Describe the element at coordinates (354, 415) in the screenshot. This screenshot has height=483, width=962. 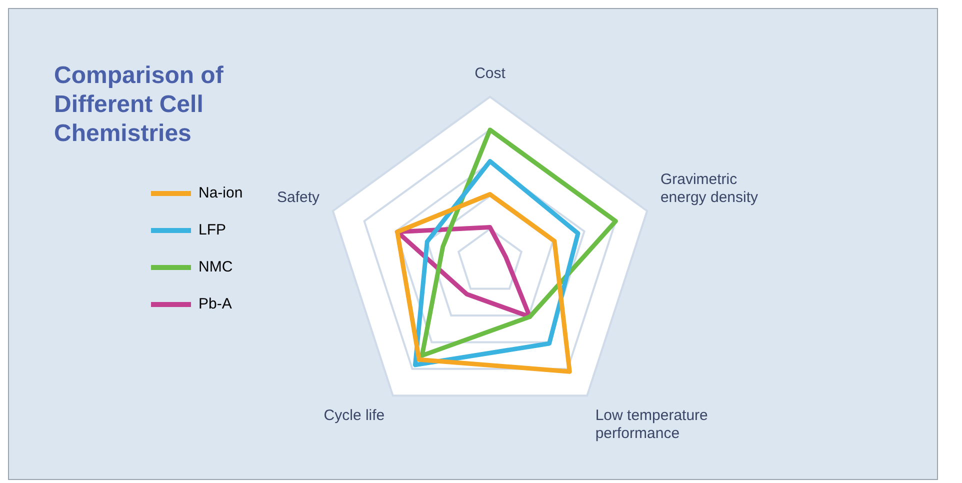
I see `spoke-label: Cycle life` at that location.